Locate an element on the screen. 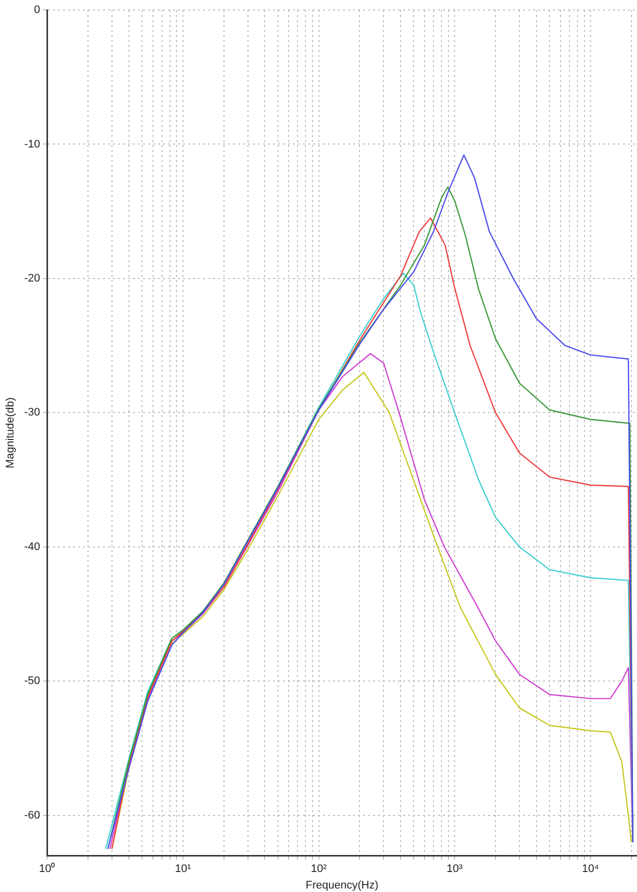 The height and width of the screenshot is (892, 637). x-axis-title: Frequency(Hz) is located at coordinates (342, 885).